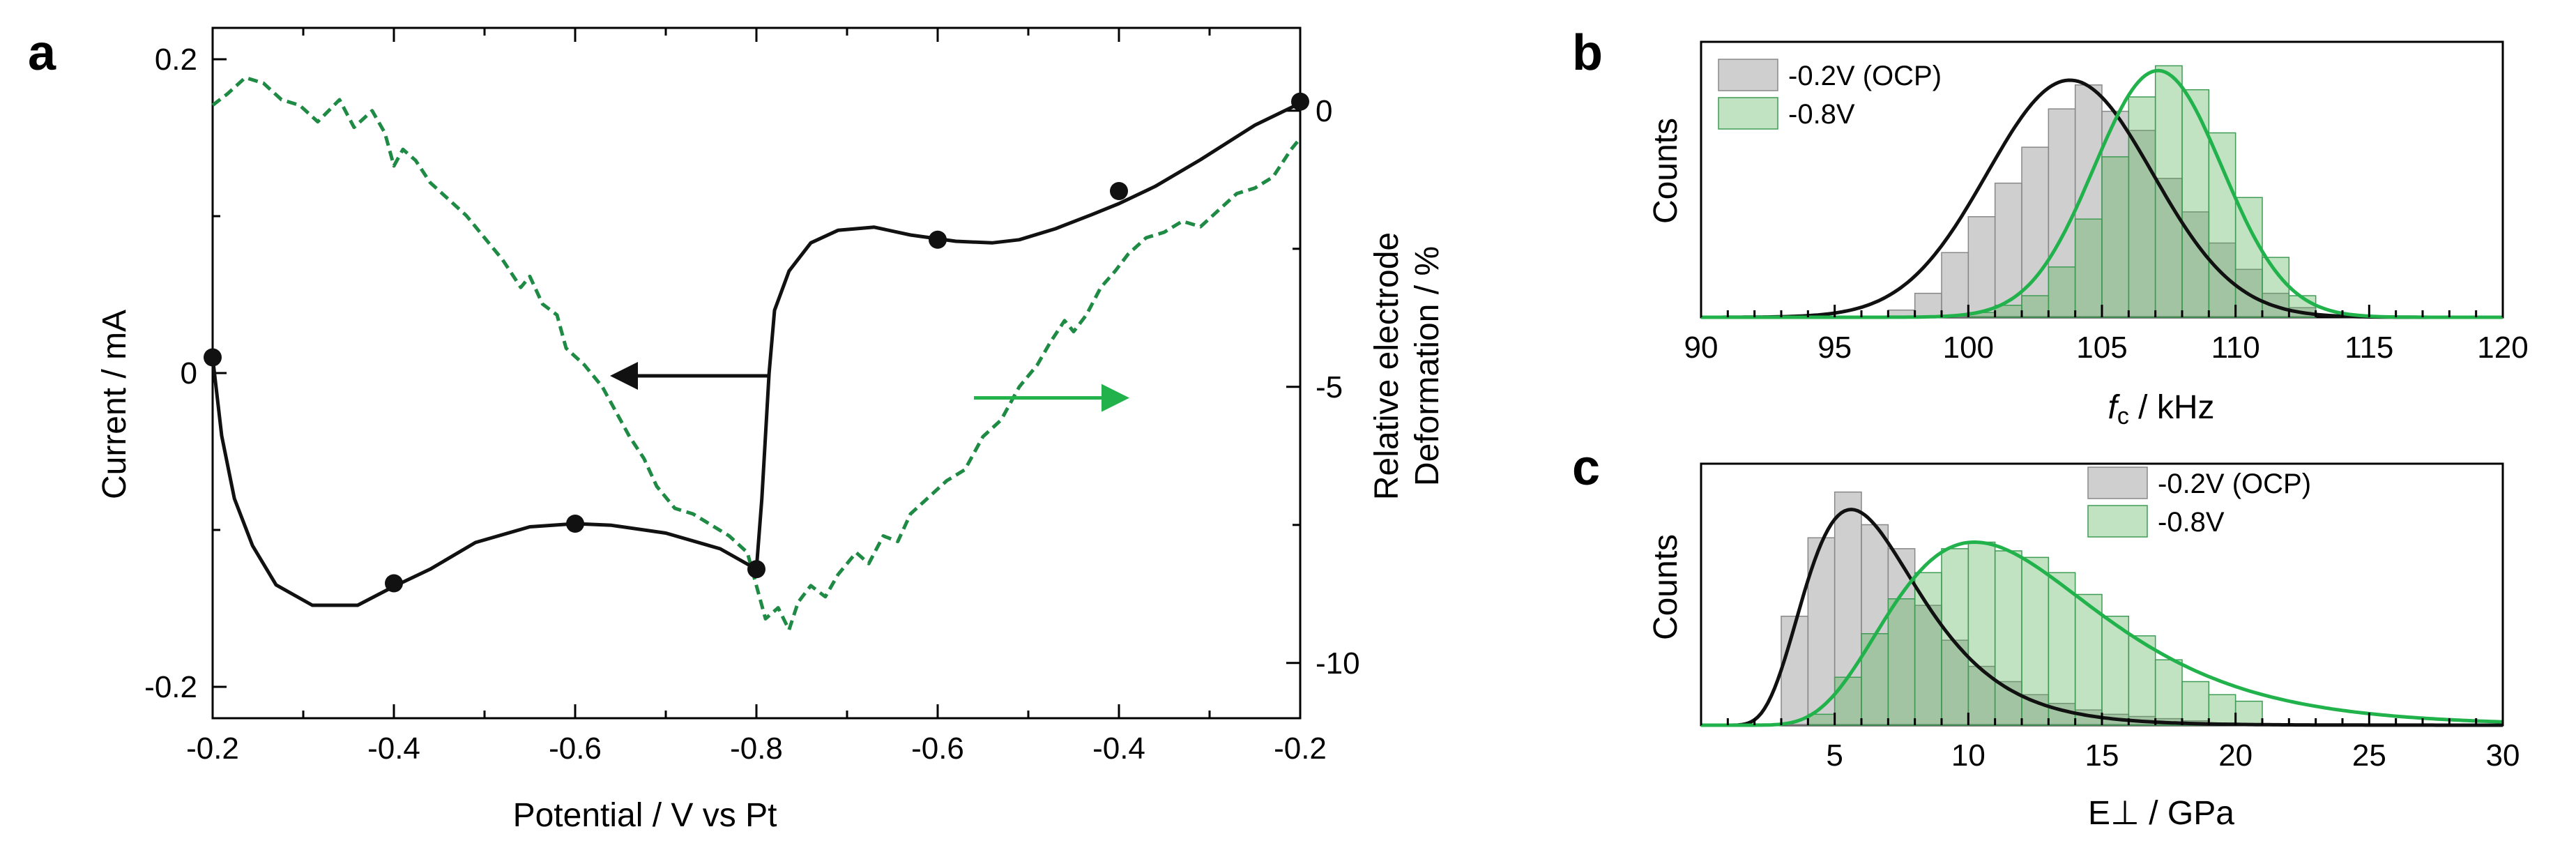 Image resolution: width=2576 pixels, height=850 pixels. What do you see at coordinates (1324, 111) in the screenshot?
I see `y2-tick-label: 0` at bounding box center [1324, 111].